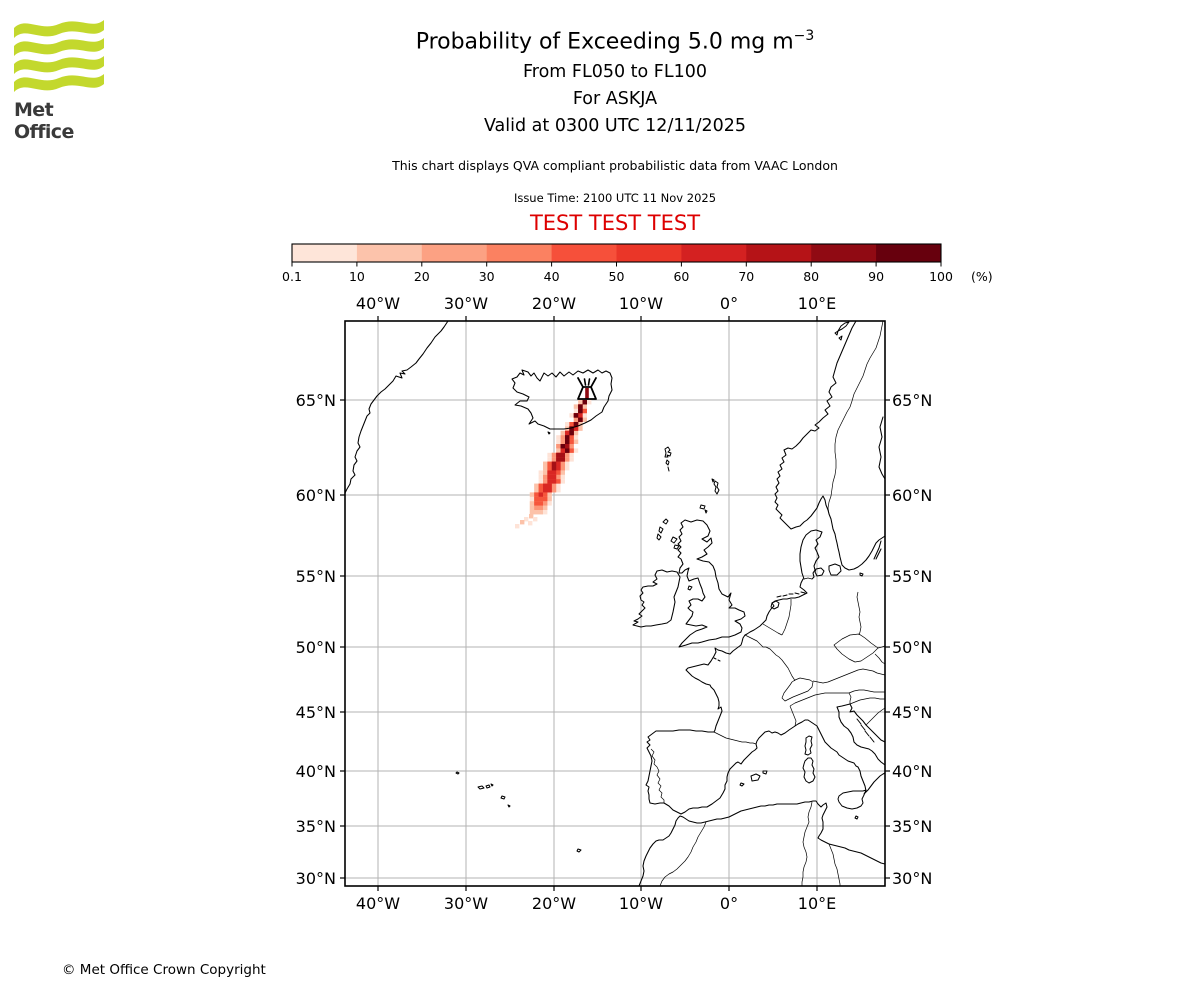 This screenshot has width=1200, height=1000. What do you see at coordinates (641, 903) in the screenshot?
I see `lon-label-bottom: 10°W` at bounding box center [641, 903].